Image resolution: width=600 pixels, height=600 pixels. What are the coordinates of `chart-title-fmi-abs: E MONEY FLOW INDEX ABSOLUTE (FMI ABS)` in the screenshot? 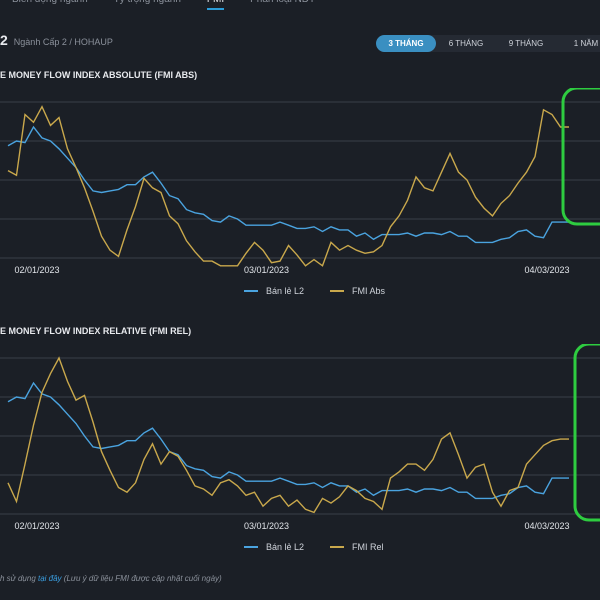 It's located at (99, 75).